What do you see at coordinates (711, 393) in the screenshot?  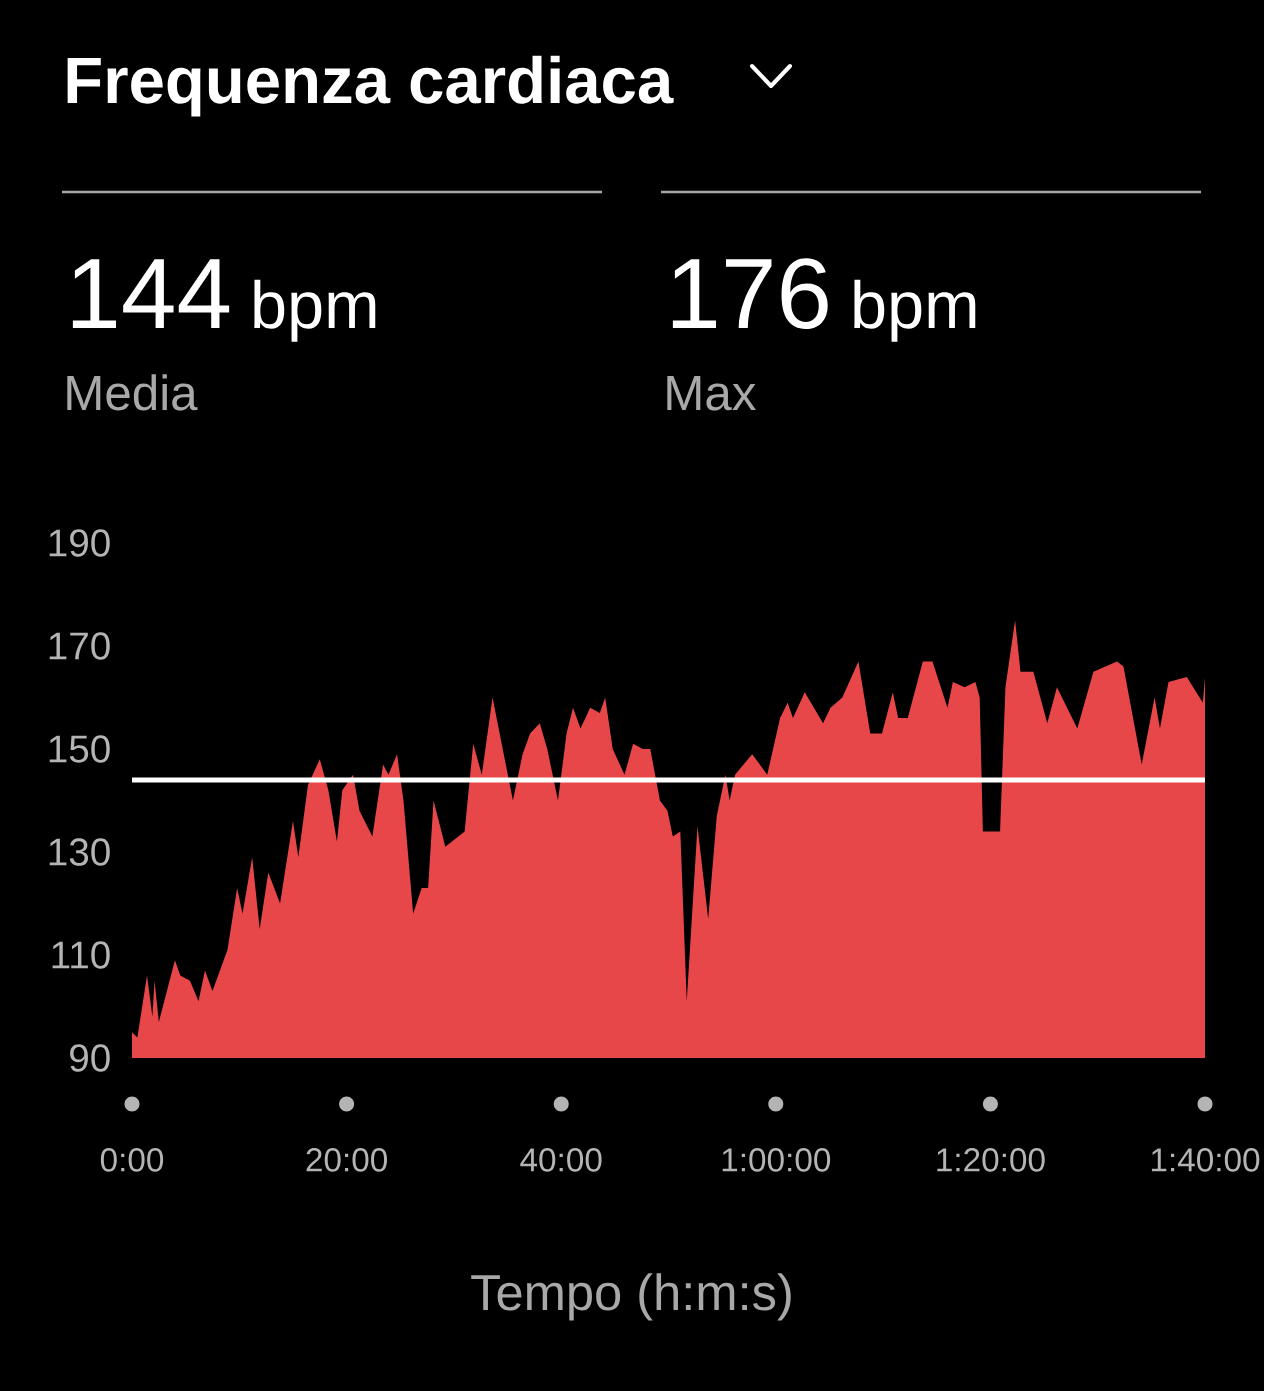 I see `text: Max` at bounding box center [711, 393].